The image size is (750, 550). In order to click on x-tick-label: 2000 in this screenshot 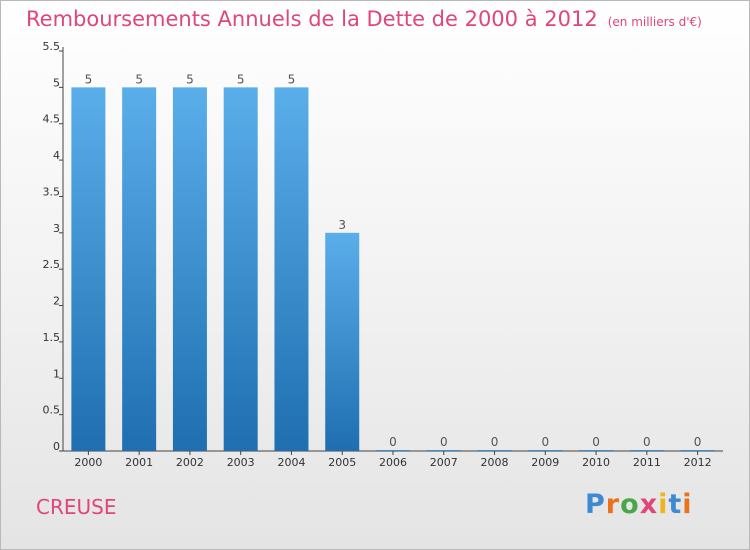, I will do `click(88, 462)`.